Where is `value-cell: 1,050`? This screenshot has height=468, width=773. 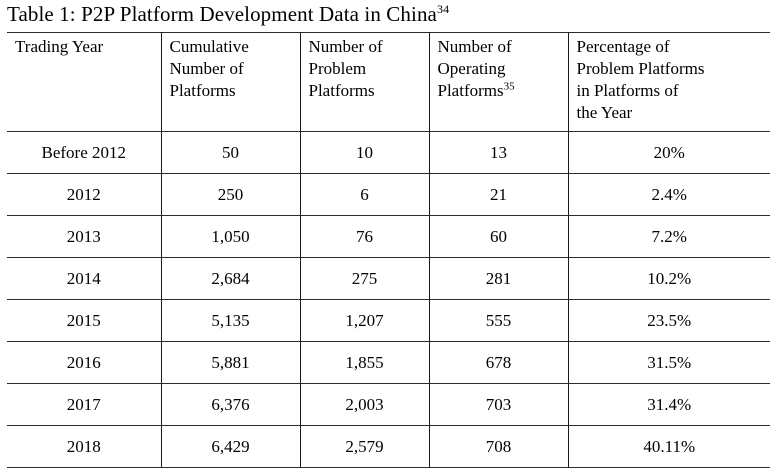 value-cell: 1,050 is located at coordinates (230, 236).